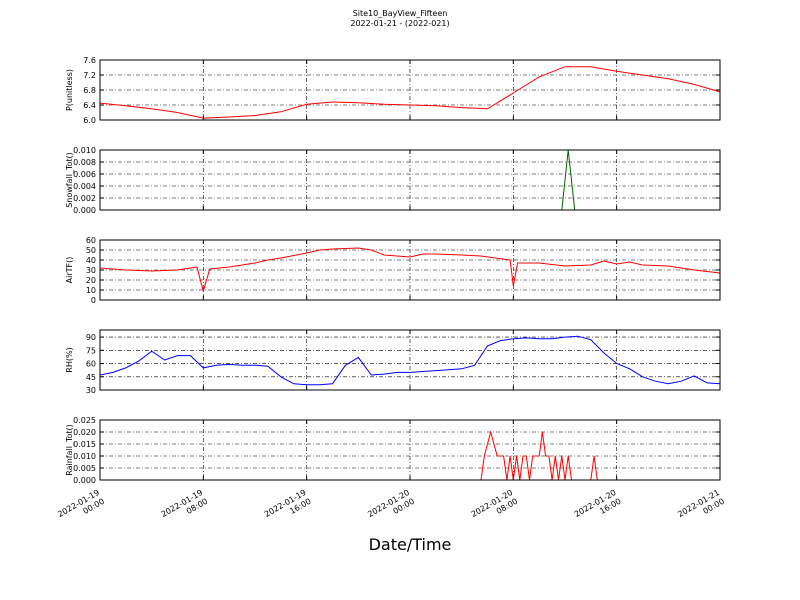 The height and width of the screenshot is (600, 800). I want to click on x-tick-label: 2022-01-2000:00, so click(391, 508).